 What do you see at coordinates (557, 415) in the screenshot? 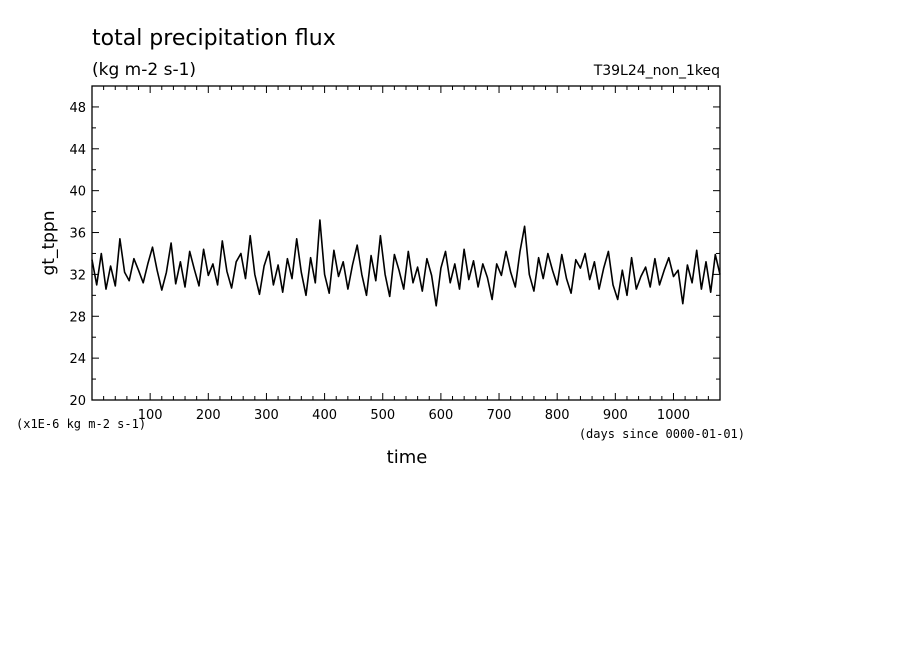
I see `x-tick-label: 800` at bounding box center [557, 415].